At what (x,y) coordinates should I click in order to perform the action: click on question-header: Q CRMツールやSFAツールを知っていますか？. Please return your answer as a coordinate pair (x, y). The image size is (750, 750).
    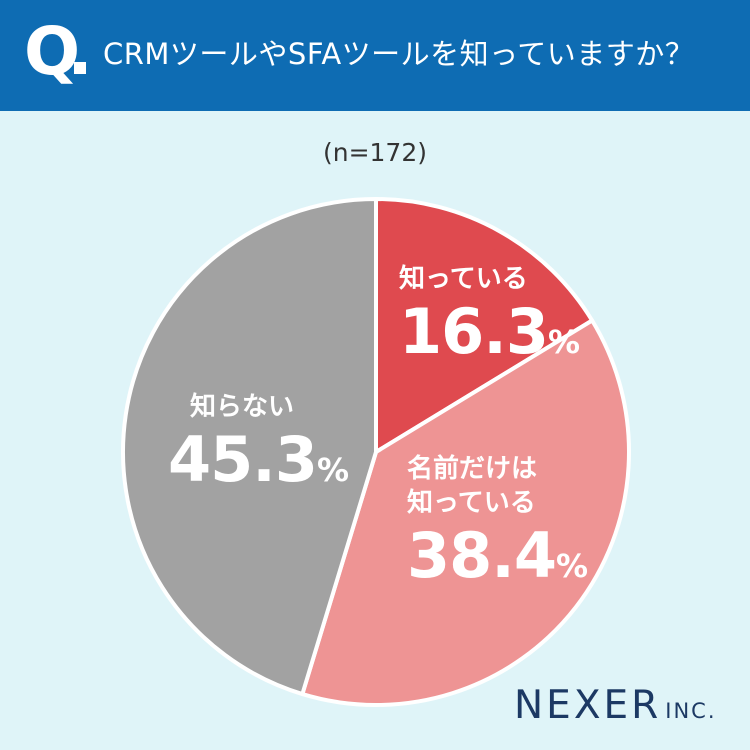
    Looking at the image, I should click on (375, 55).